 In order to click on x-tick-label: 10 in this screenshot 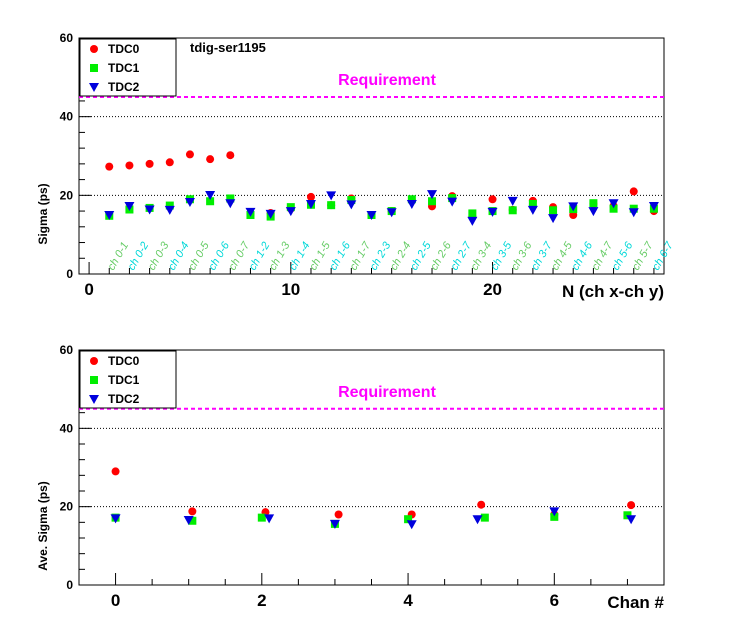, I will do `click(290, 289)`.